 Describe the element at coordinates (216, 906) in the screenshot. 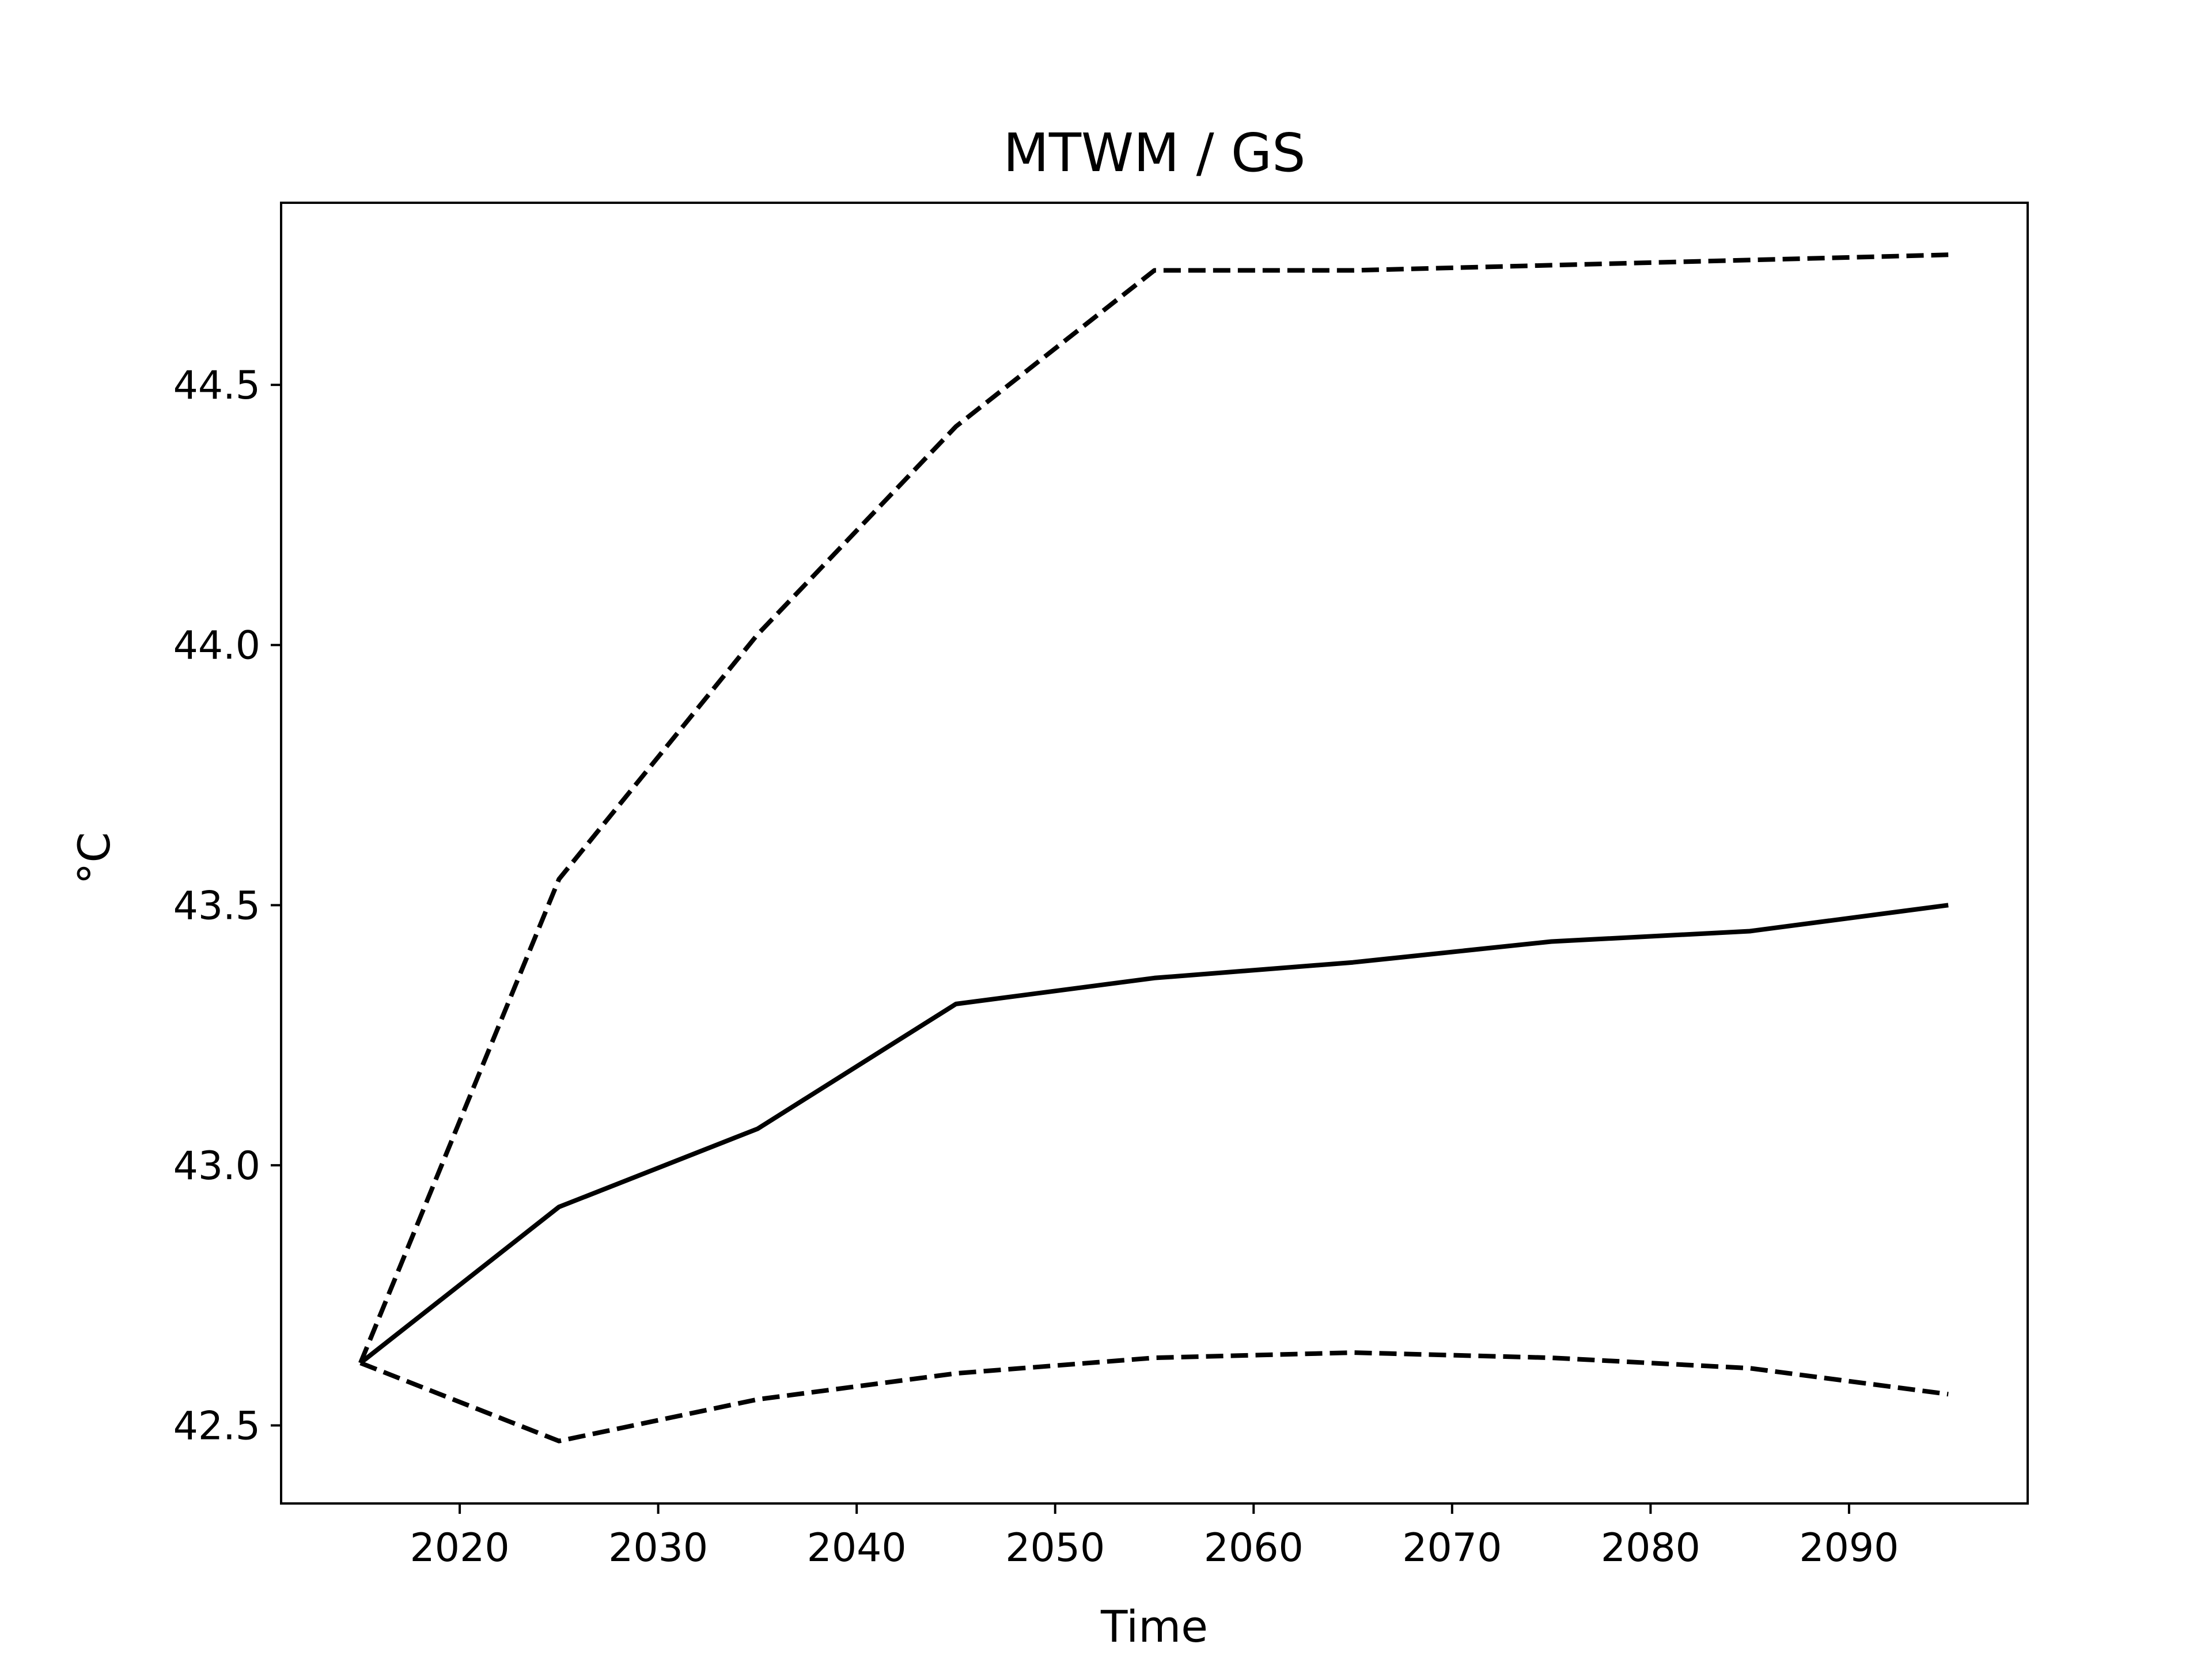

I see `y-tick-label: 43.5` at that location.